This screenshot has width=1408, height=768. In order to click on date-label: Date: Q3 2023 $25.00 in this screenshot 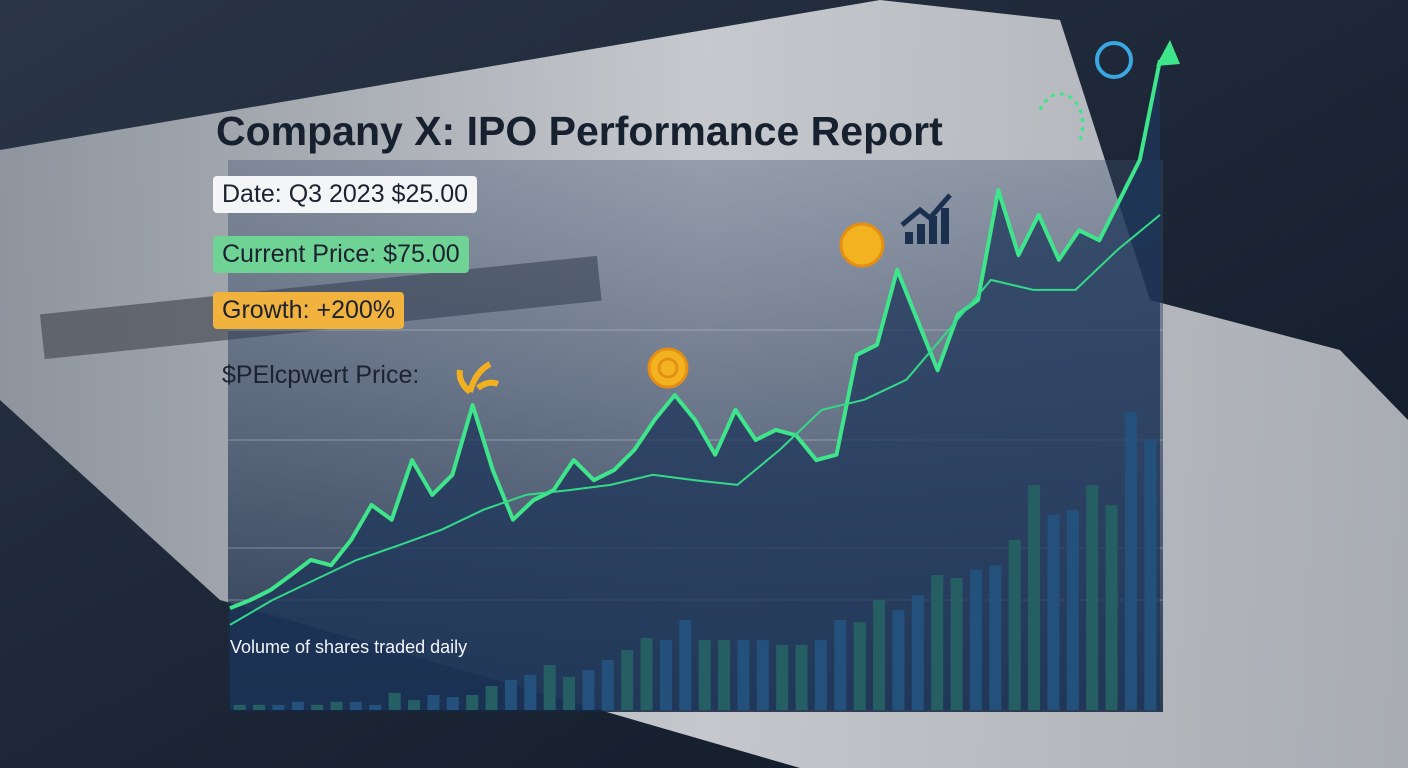, I will do `click(345, 194)`.